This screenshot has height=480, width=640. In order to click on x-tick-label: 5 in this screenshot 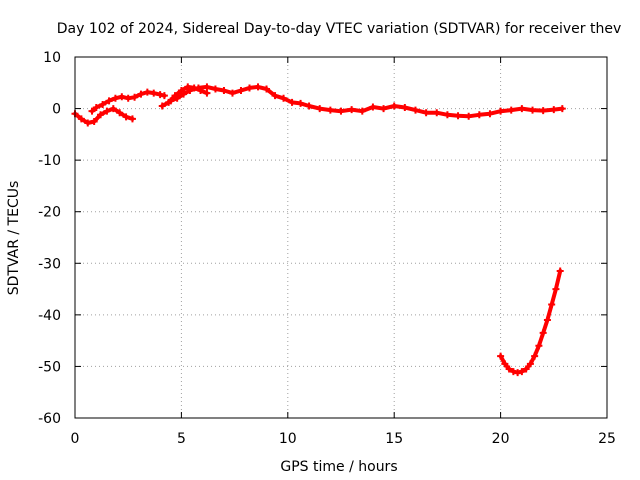, I will do `click(181, 439)`.